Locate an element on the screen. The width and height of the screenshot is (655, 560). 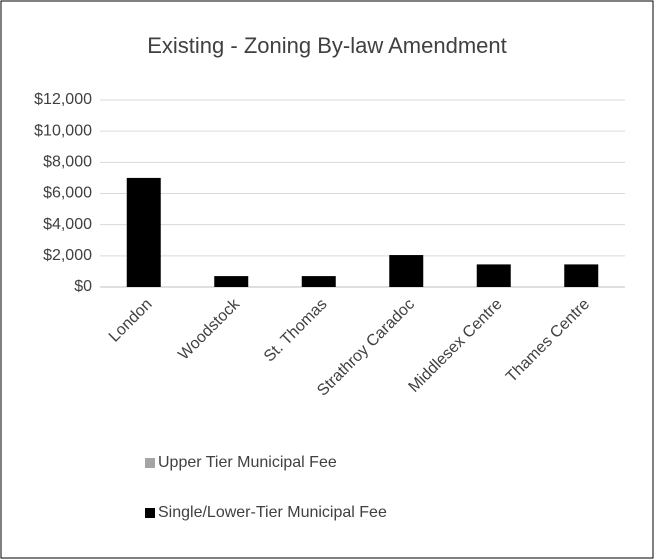
y-tick-label: $2,000 is located at coordinates (67, 255).